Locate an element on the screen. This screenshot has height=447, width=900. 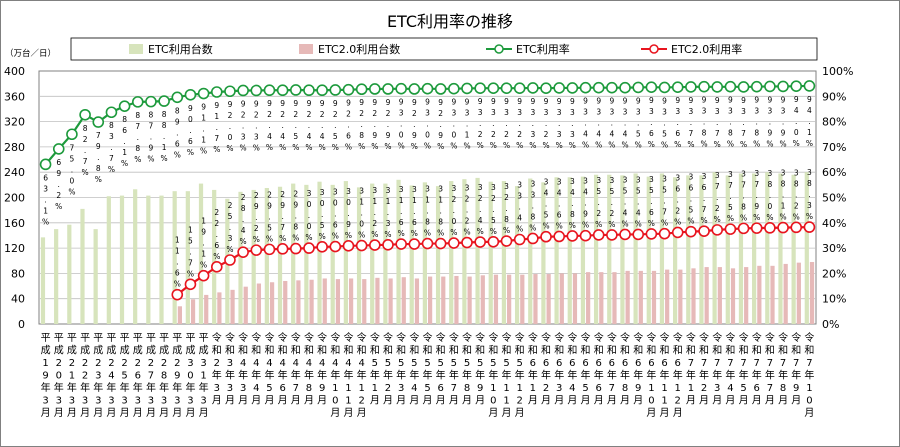
etc-rate-data-label: 9 3. 5% is located at coordinates (664, 122).